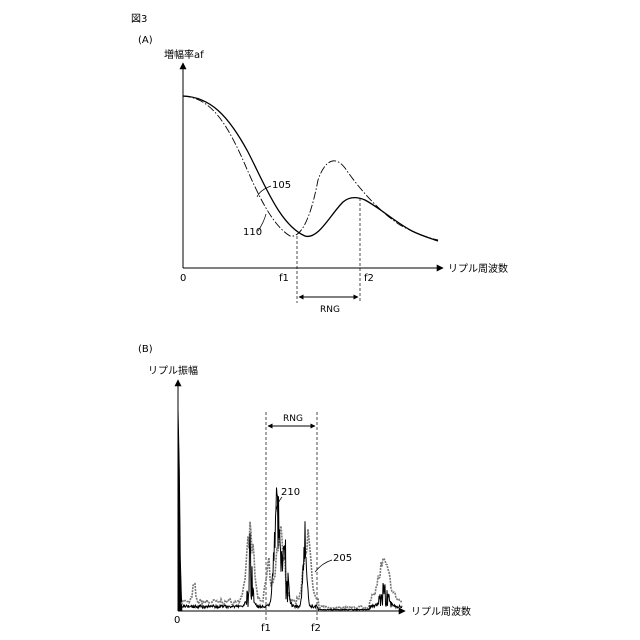  What do you see at coordinates (330, 310) in the screenshot?
I see `panel-a-range-label: RNG` at bounding box center [330, 310].